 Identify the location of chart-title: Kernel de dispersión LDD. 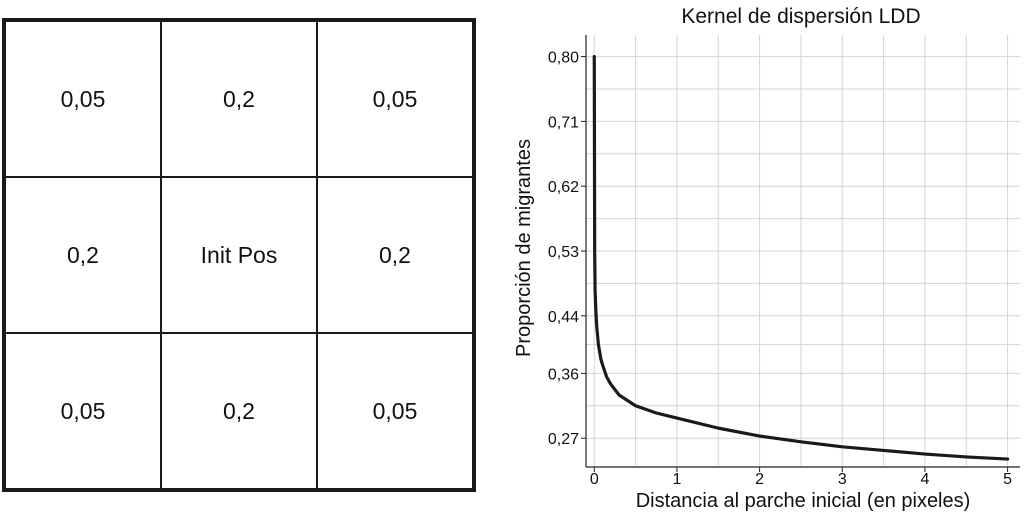
(800, 16).